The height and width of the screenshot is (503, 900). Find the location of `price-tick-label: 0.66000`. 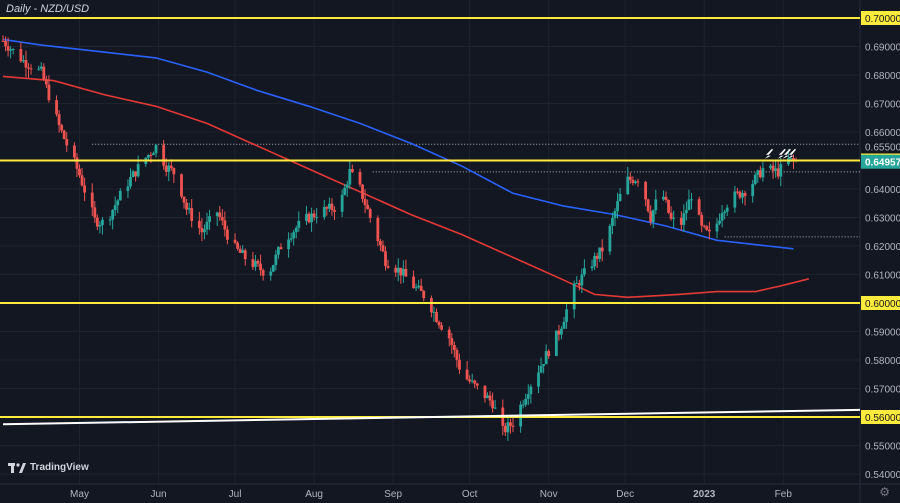

price-tick-label: 0.66000 is located at coordinates (882, 133).